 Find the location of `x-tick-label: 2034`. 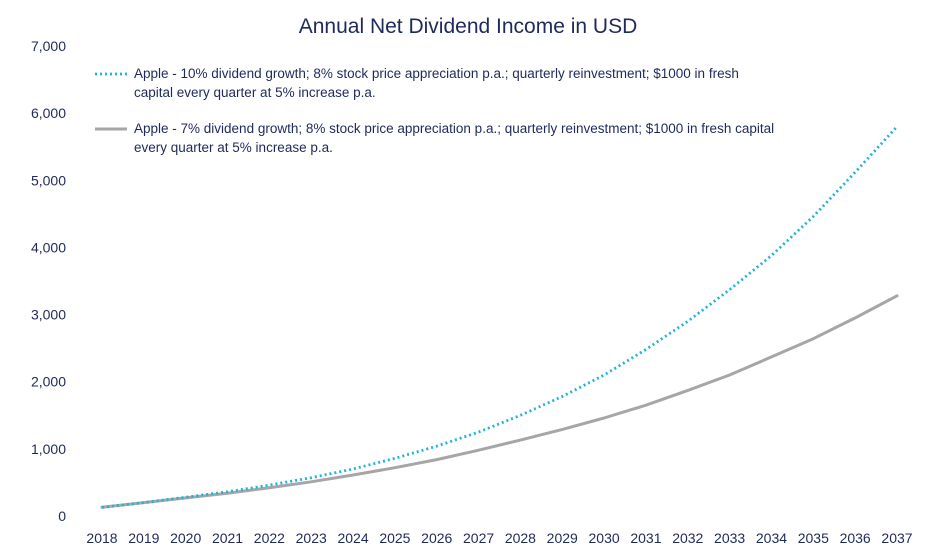

x-tick-label: 2034 is located at coordinates (771, 538).